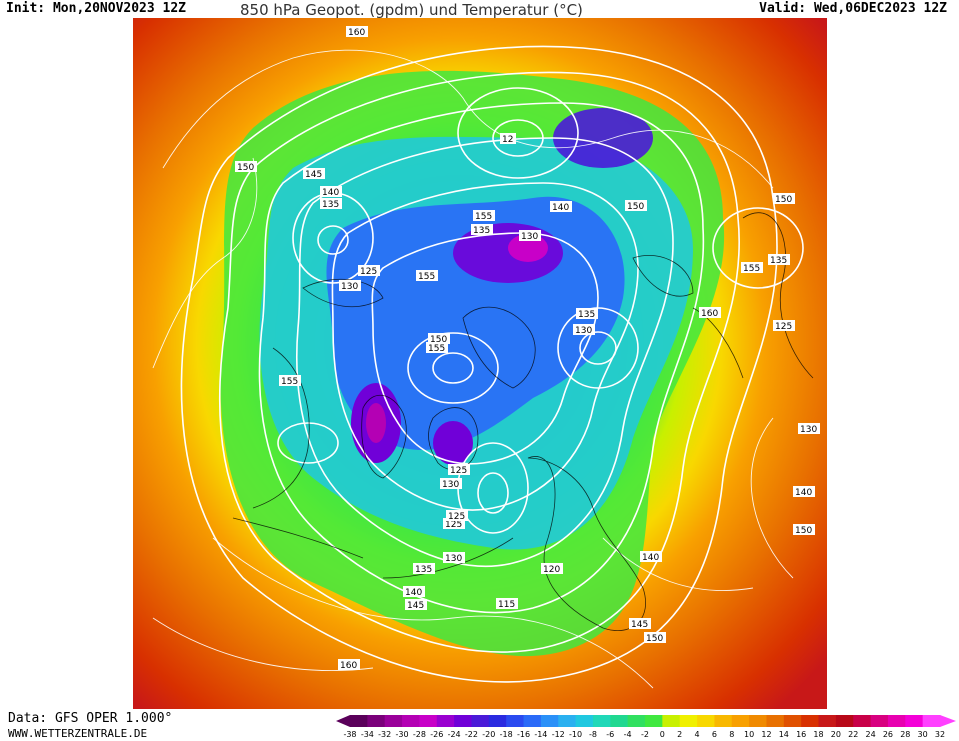  Describe the element at coordinates (870, 734) in the screenshot. I see `colorbar-tick-label: 24` at that location.